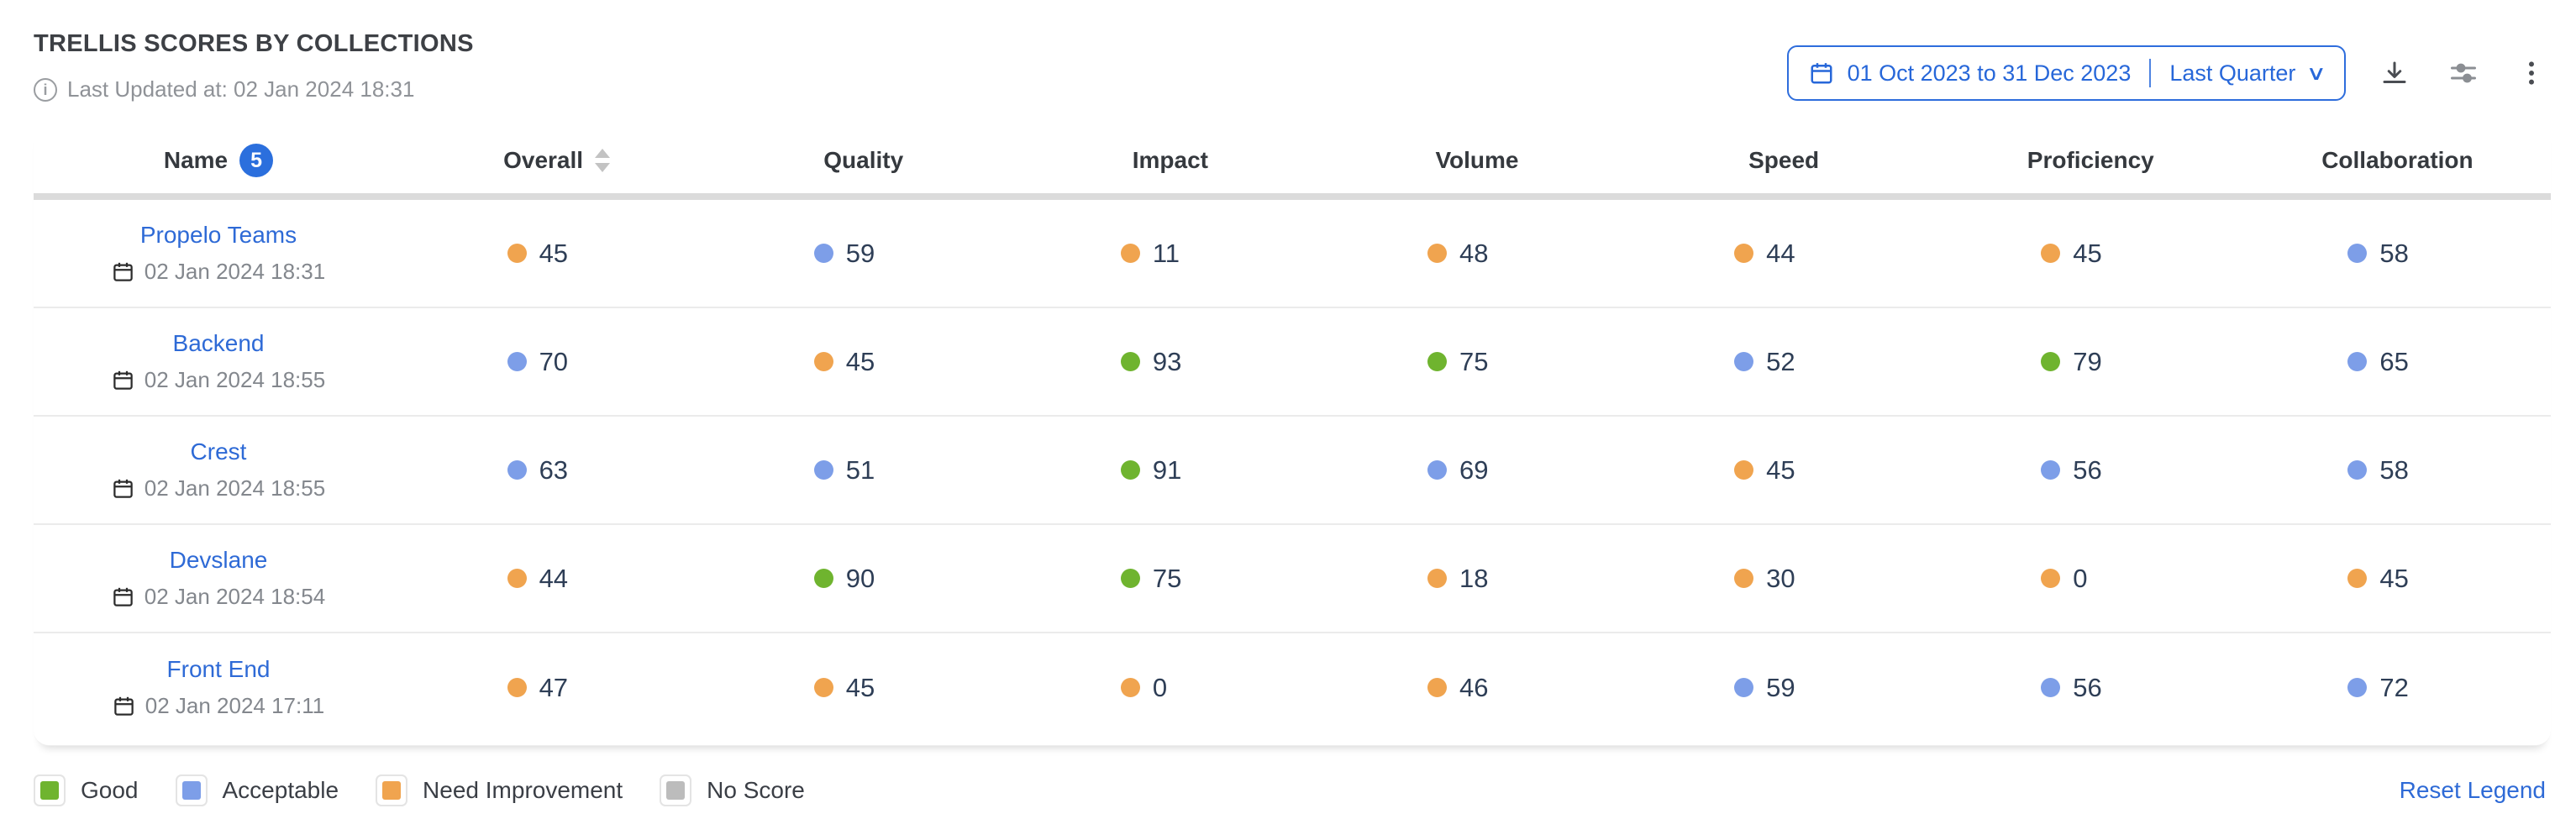 The width and height of the screenshot is (2576, 840). I want to click on column-header-overall: Overall, so click(556, 160).